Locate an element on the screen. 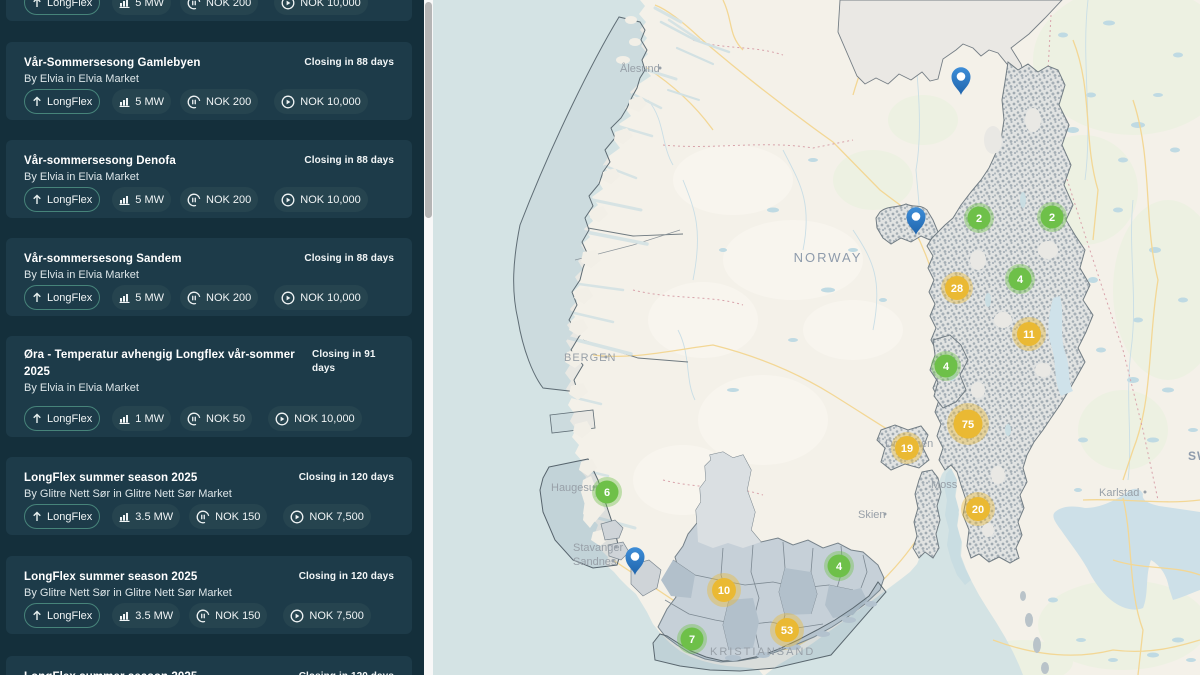 The height and width of the screenshot is (675, 1200). svg-text: KRISTIANSAND is located at coordinates (762, 652).